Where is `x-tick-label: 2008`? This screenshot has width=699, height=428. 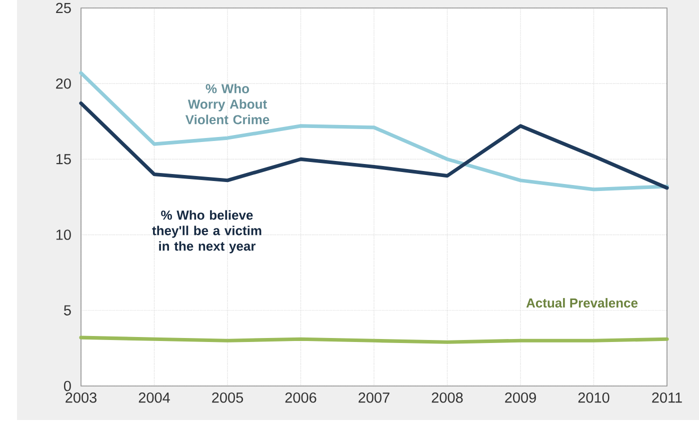
x-tick-label: 2008 is located at coordinates (447, 397).